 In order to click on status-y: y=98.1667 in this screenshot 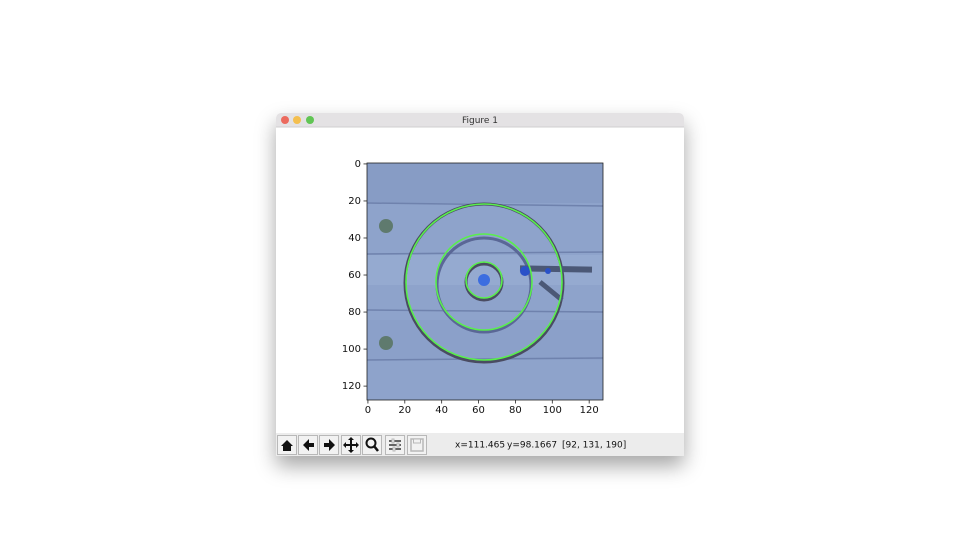, I will do `click(532, 446)`.